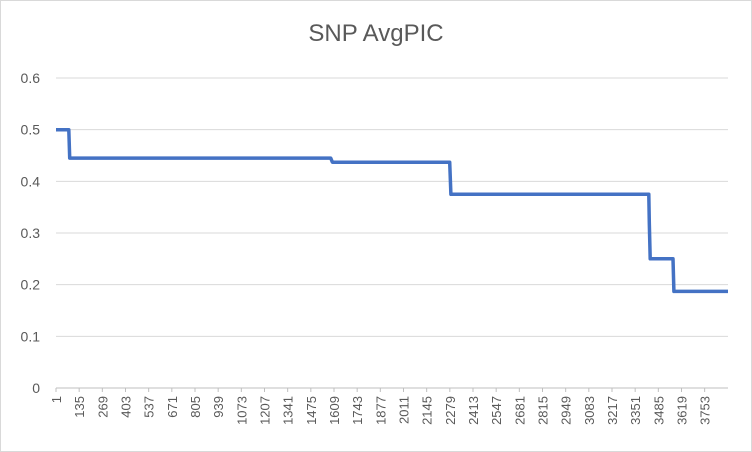 The image size is (752, 452). Describe the element at coordinates (589, 410) in the screenshot. I see `x-tick-label: 3083` at that location.